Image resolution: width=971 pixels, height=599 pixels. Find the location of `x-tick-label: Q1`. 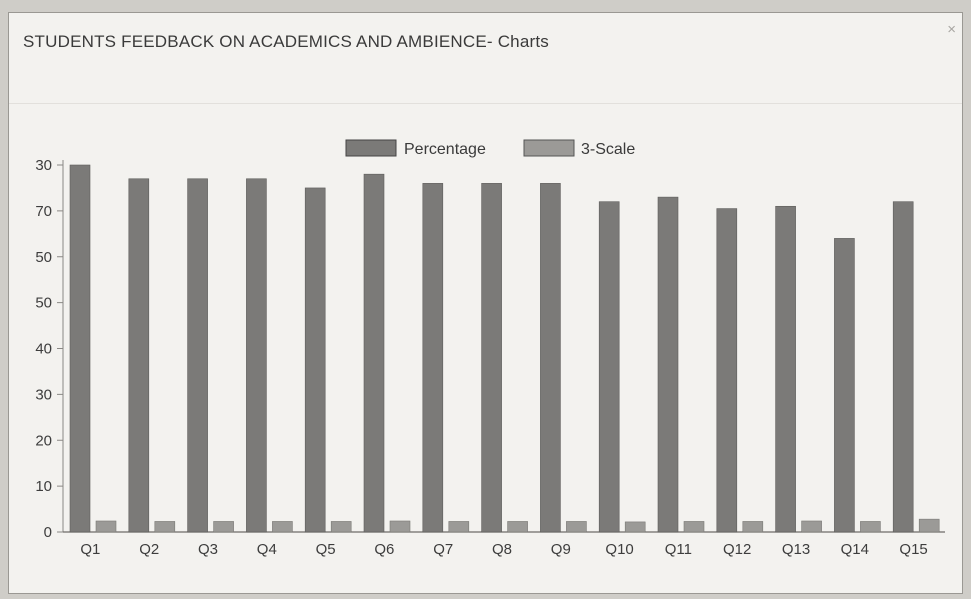

x-tick-label: Q1 is located at coordinates (90, 549).